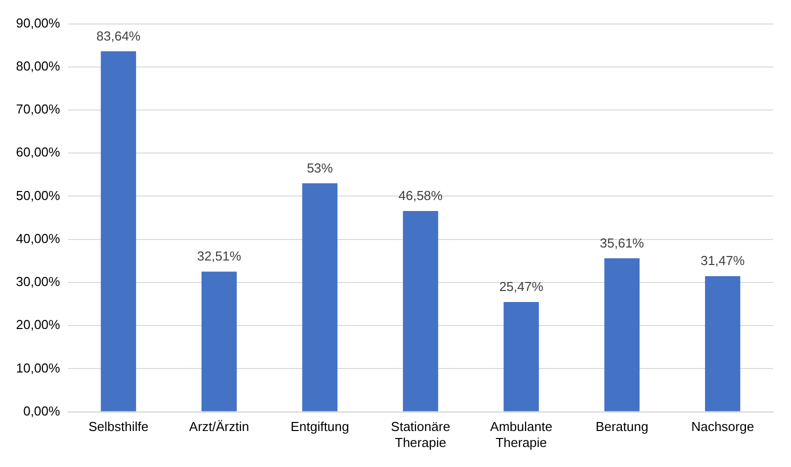 The image size is (791, 467). I want to click on x-tick-label: Entgiftung, so click(320, 426).